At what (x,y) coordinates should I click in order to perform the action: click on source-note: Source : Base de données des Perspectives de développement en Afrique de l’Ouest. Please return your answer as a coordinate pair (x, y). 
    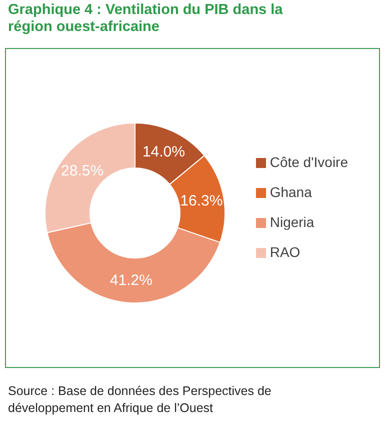
    Looking at the image, I should click on (140, 400).